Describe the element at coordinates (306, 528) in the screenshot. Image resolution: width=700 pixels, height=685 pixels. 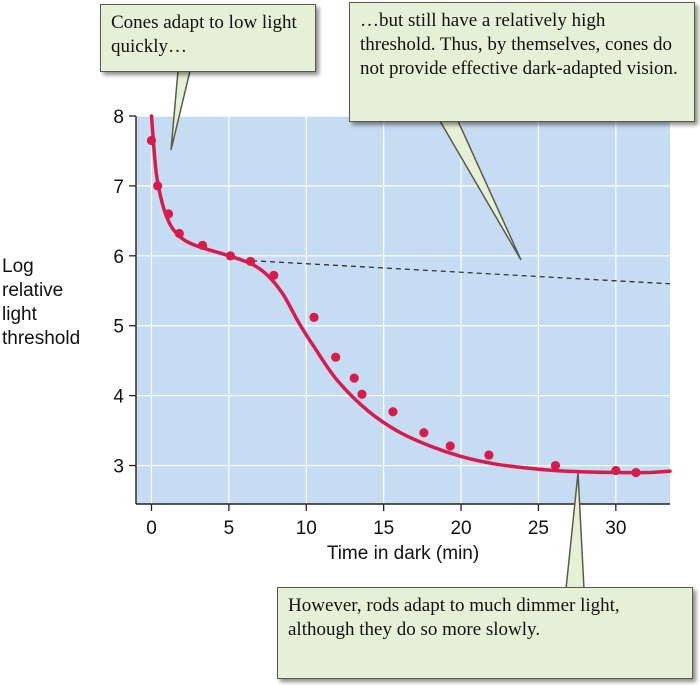
I see `x-tick-label: 10` at that location.